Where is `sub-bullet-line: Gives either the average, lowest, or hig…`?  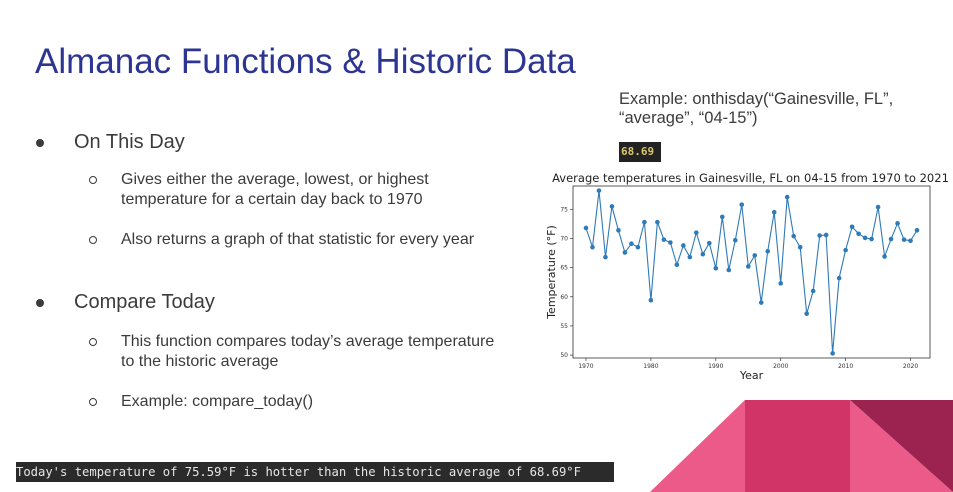
sub-bullet-line: Gives either the average, lowest, or hig… is located at coordinates (275, 179).